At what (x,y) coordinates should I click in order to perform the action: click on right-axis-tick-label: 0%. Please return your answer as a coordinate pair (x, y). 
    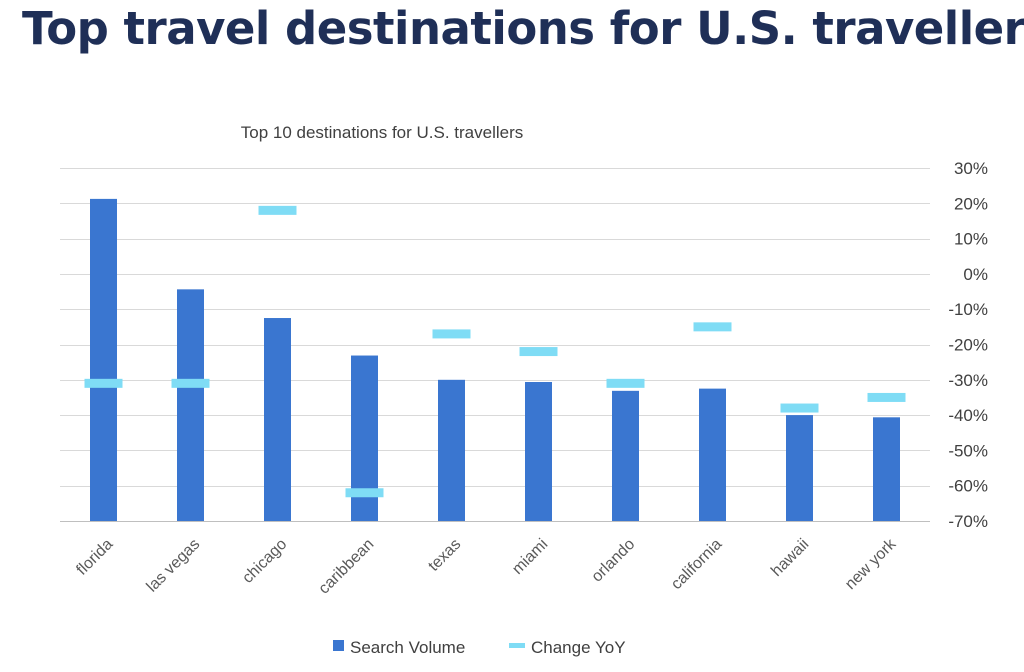
    Looking at the image, I should click on (975, 274).